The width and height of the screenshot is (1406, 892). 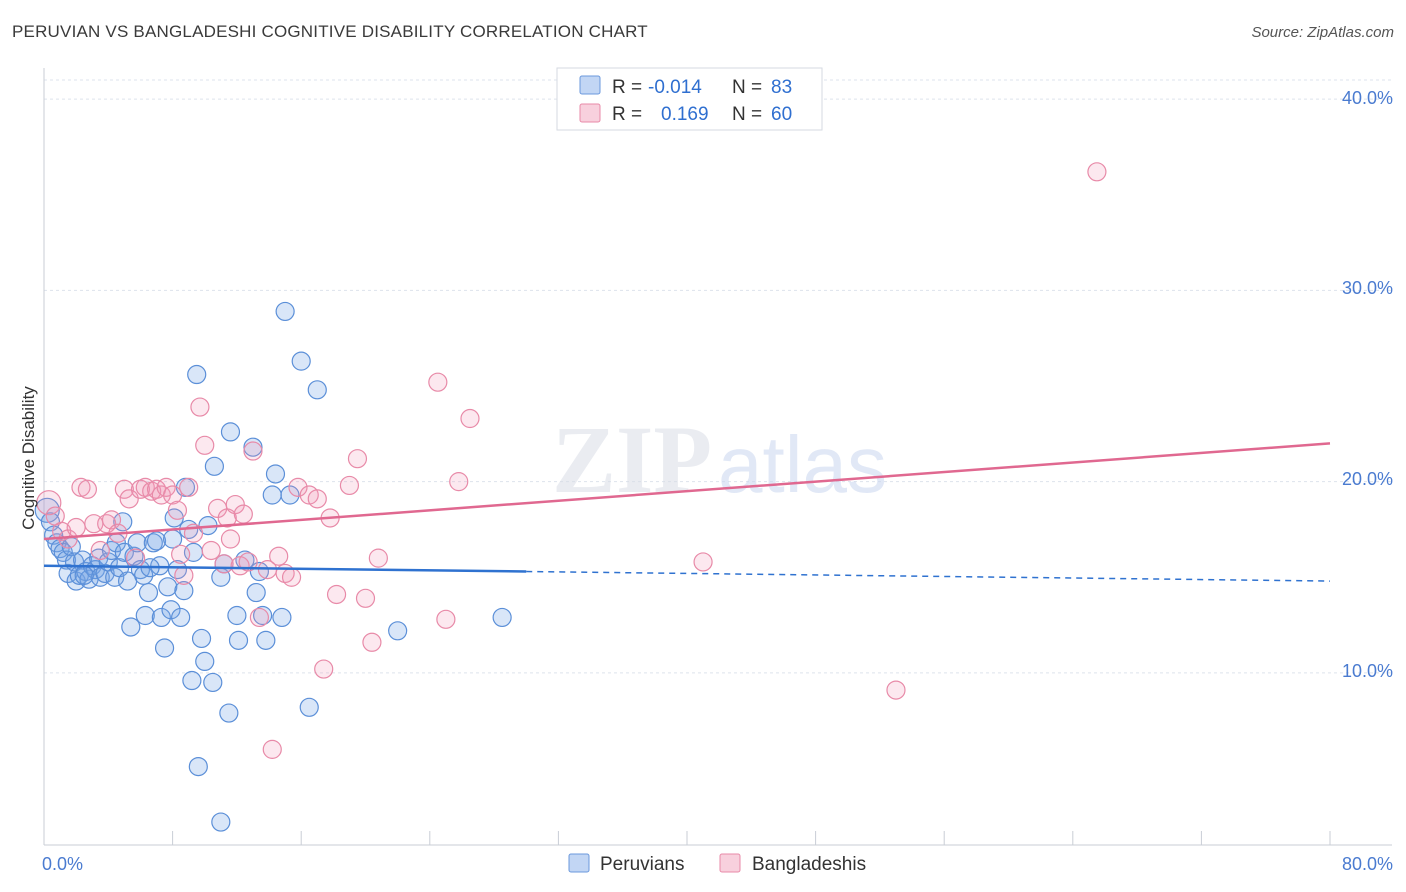 What do you see at coordinates (1367, 864) in the screenshot?
I see `x-tick-max: 80.0%` at bounding box center [1367, 864].